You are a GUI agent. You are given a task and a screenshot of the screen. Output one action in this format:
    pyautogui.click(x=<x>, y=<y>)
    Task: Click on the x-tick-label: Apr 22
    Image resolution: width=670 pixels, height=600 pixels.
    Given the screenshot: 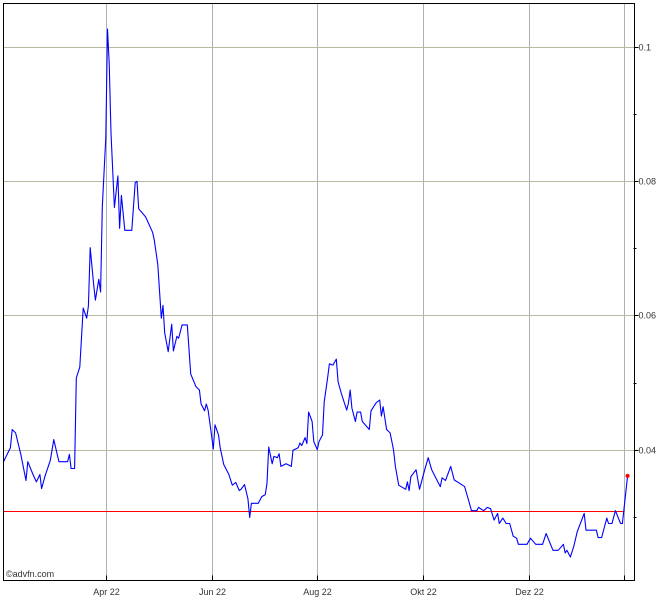 What is the action you would take?
    pyautogui.click(x=106, y=592)
    